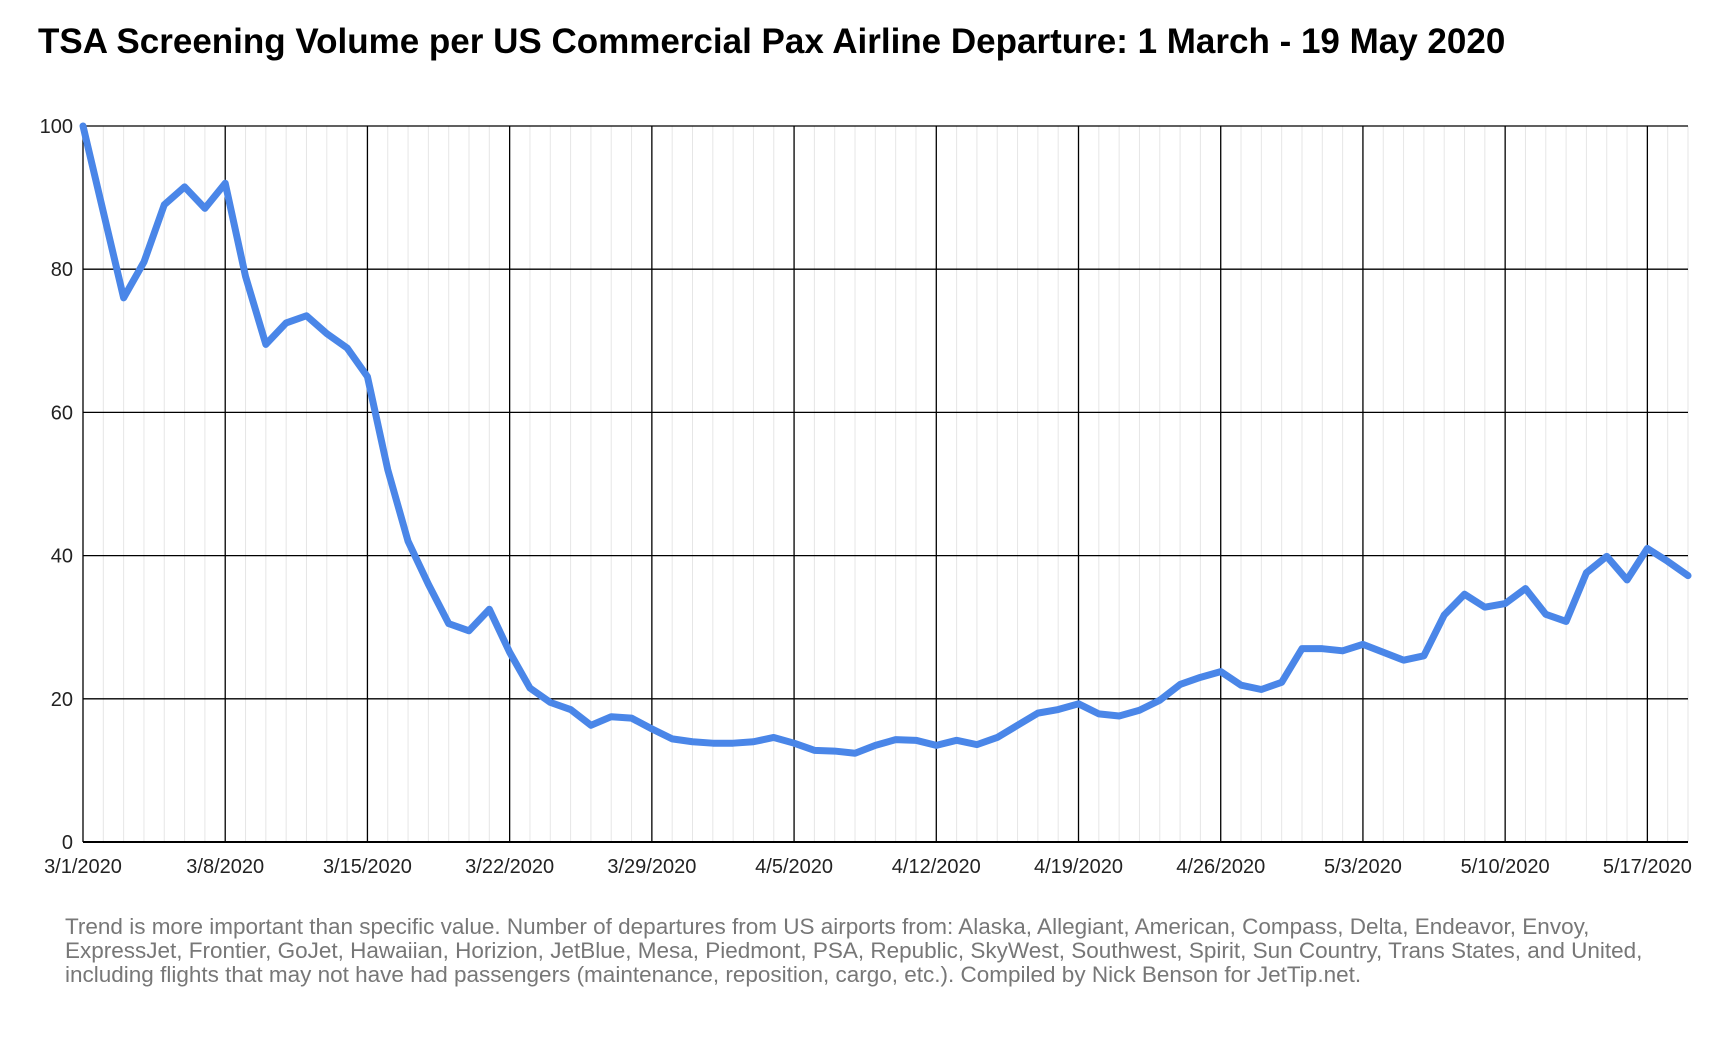  I want to click on x-tick-label: 3/22/2020, so click(509, 867).